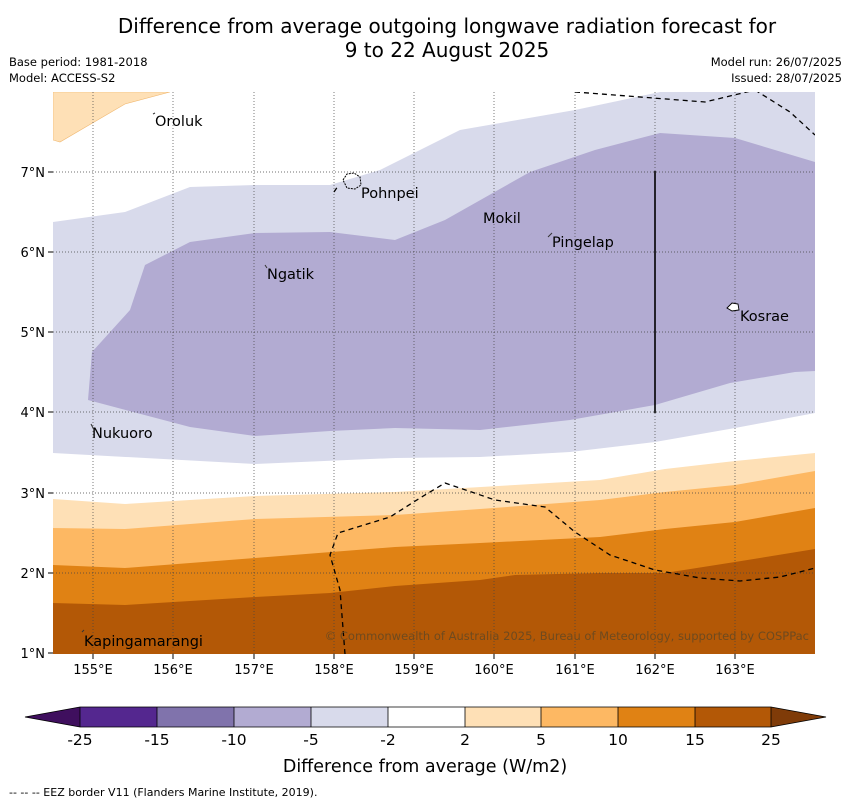 The image size is (850, 804). What do you see at coordinates (655, 670) in the screenshot?
I see `lon-tick-162: 162°E` at bounding box center [655, 670].